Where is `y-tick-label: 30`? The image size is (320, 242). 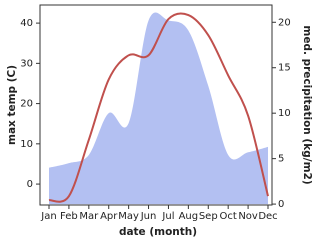
y-tick-label: 30 is located at coordinates (26, 63).